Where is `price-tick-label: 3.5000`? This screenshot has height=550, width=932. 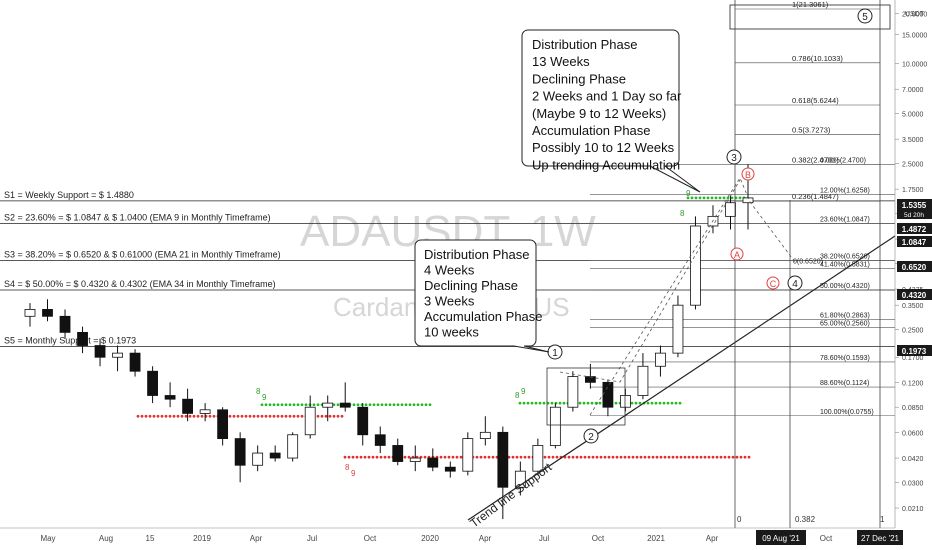 price-tick-label: 3.5000 is located at coordinates (913, 140).